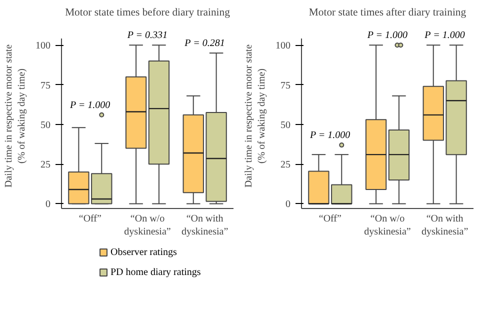  I want to click on legend-label: Observer ratings, so click(143, 252).